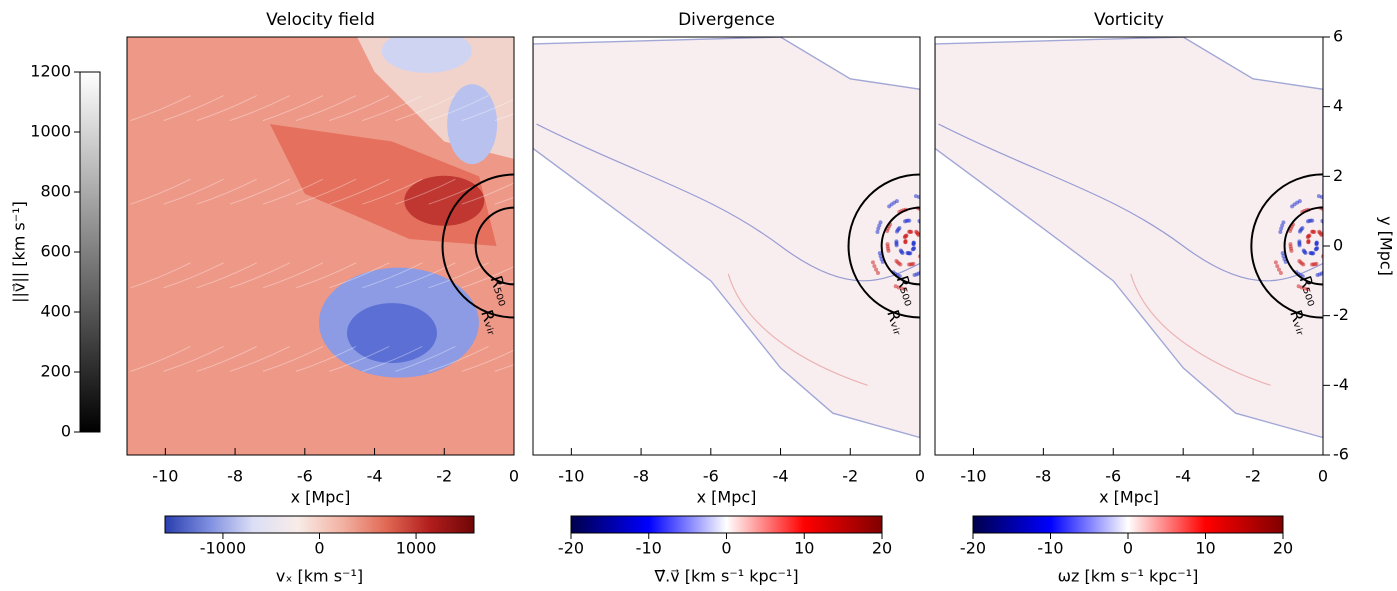 This screenshot has width=1397, height=591. Describe the element at coordinates (1128, 576) in the screenshot. I see `colorbar-label: ωz [km s⁻¹ kpc⁻¹]` at that location.